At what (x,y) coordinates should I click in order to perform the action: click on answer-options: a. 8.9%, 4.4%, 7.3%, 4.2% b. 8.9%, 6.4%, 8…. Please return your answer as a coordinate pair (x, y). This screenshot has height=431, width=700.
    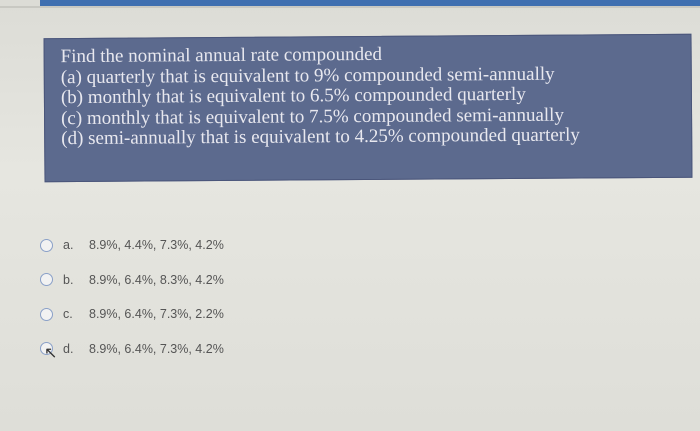
    Looking at the image, I should click on (132, 297).